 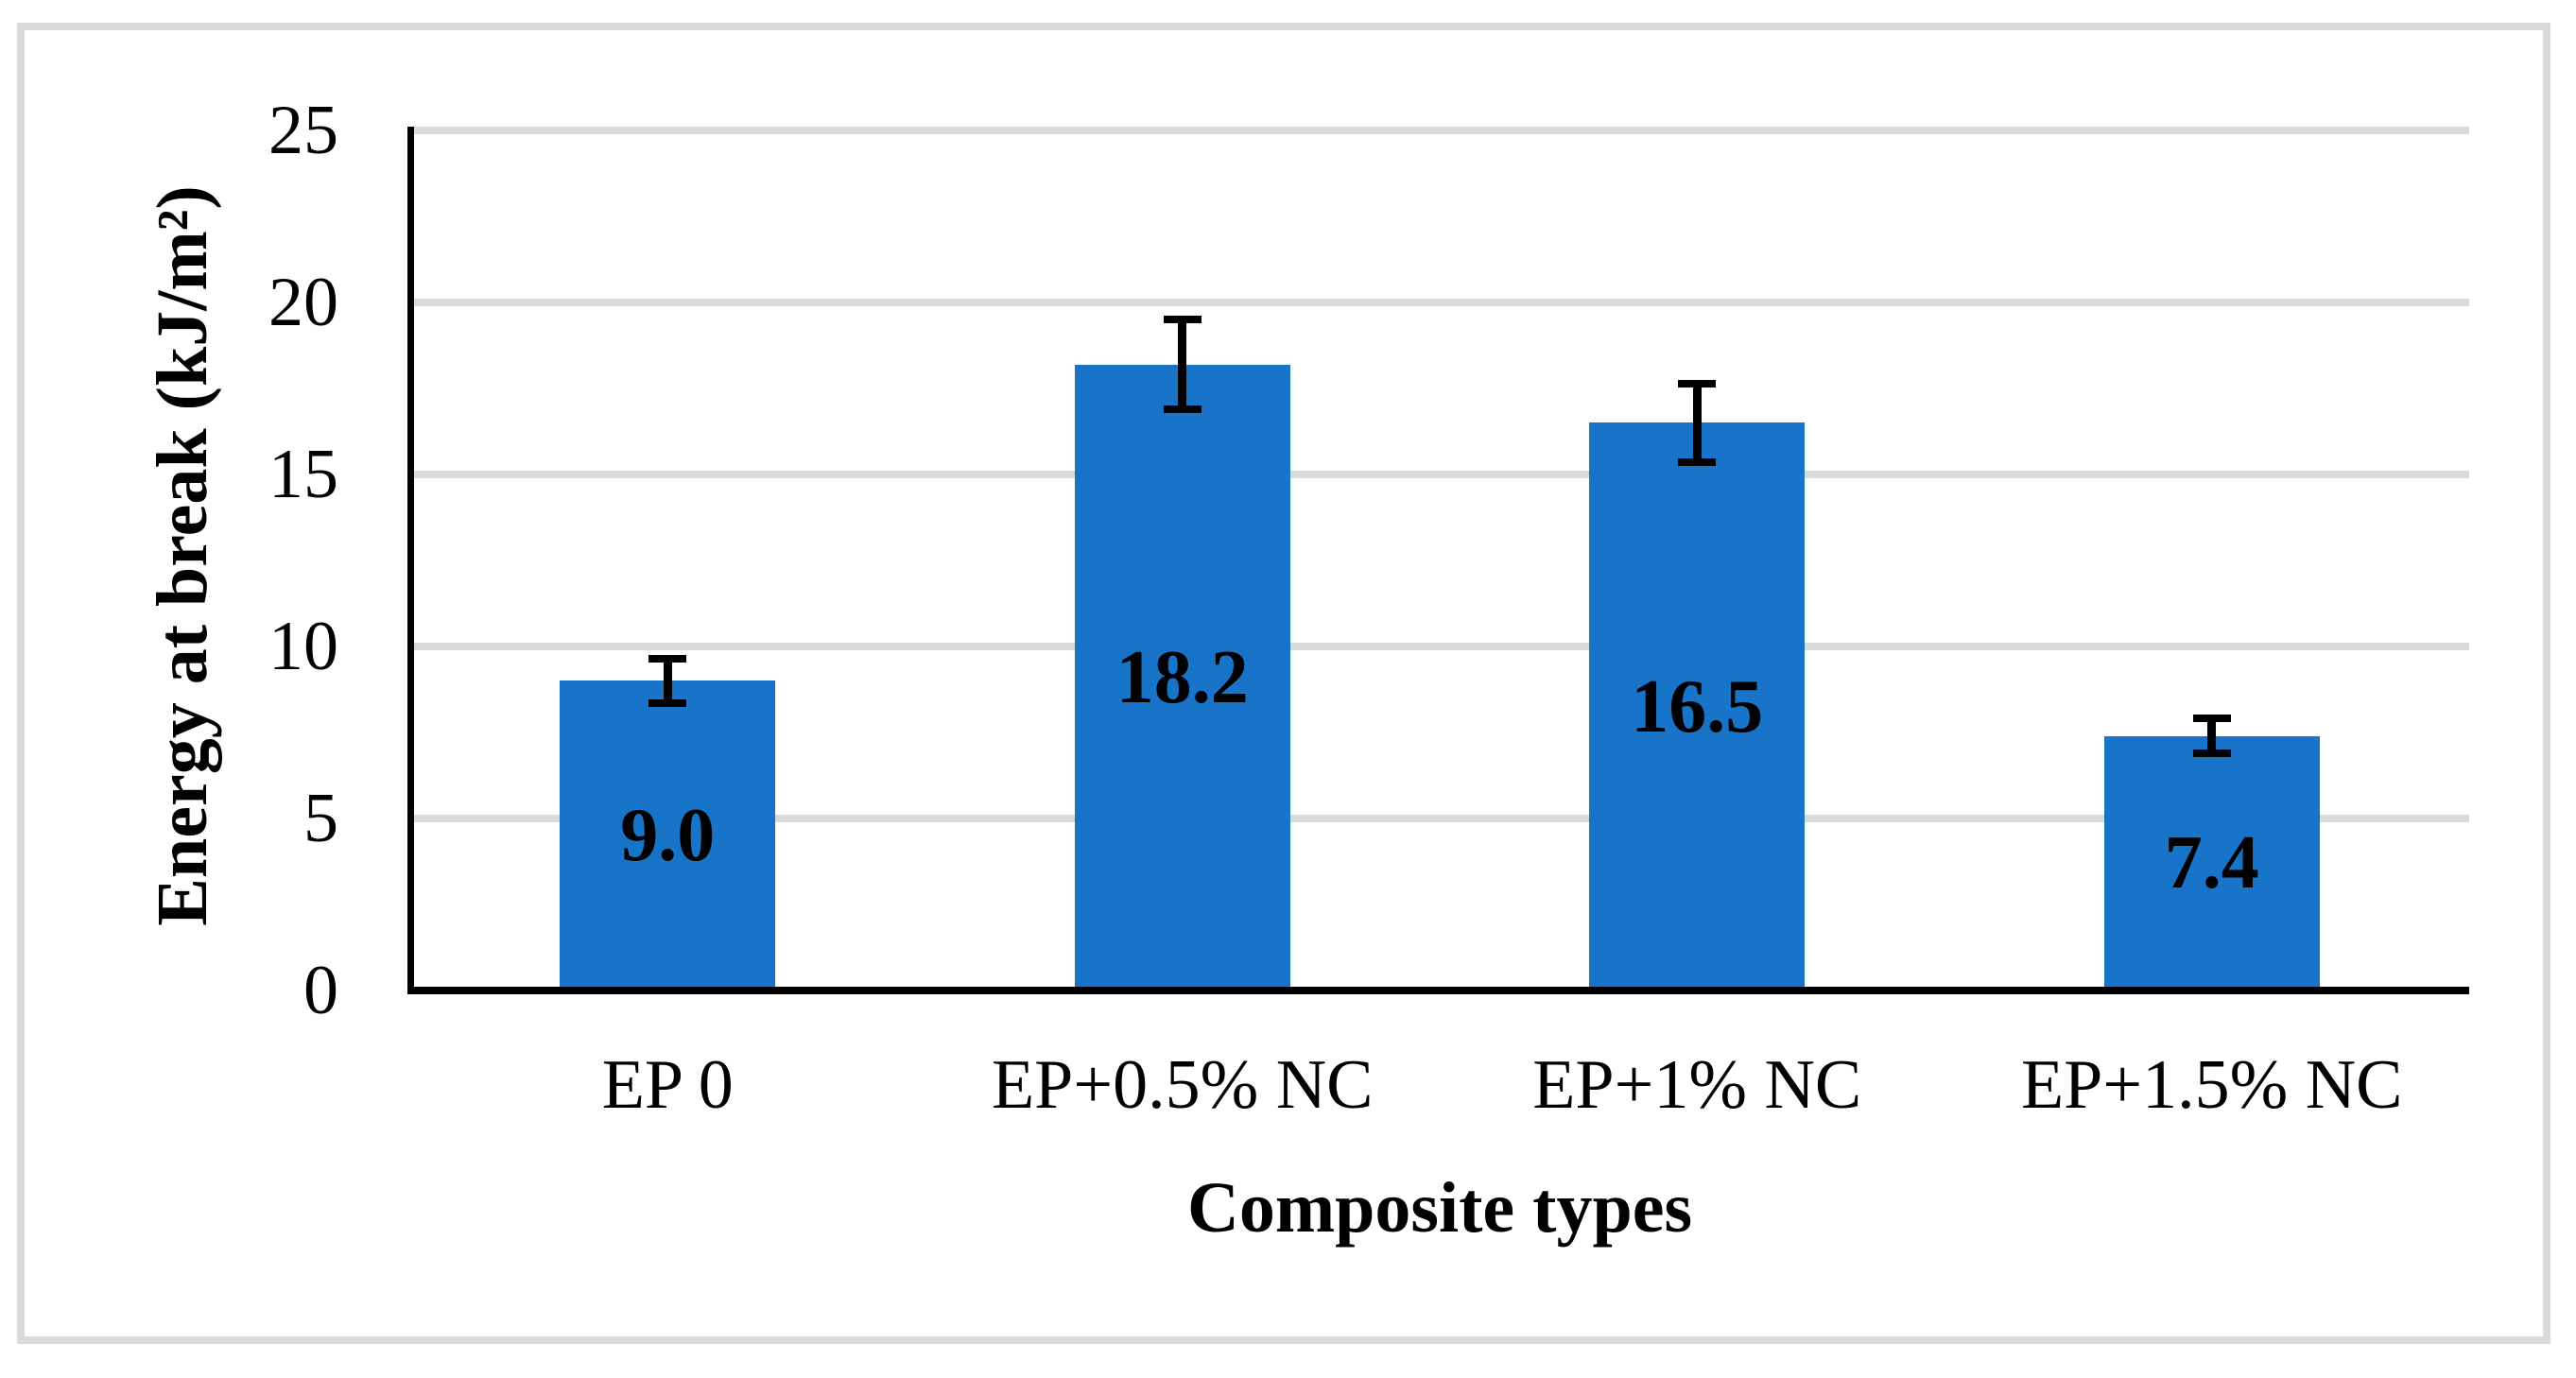 I want to click on category-label: EP+1% NC, so click(x=1697, y=1085).